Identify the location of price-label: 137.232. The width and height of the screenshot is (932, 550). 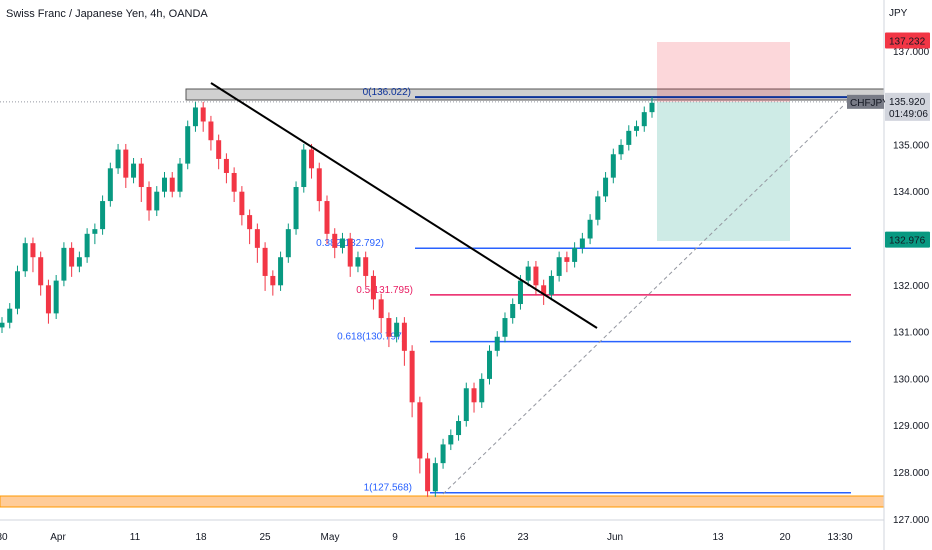
(907, 41).